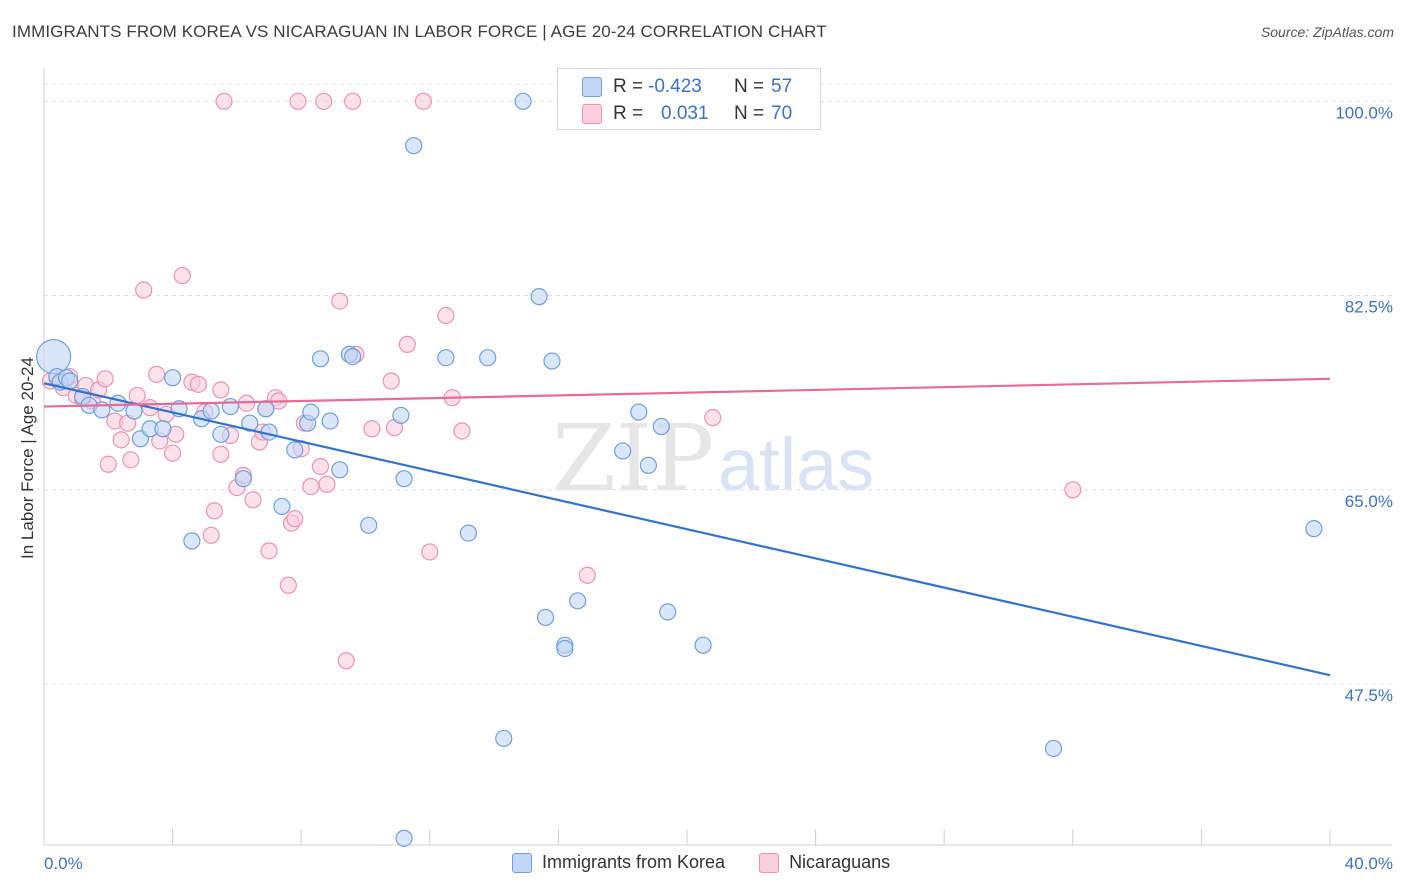  I want to click on y-axis-label: In Labor Force | Age 20-24, so click(27, 458).